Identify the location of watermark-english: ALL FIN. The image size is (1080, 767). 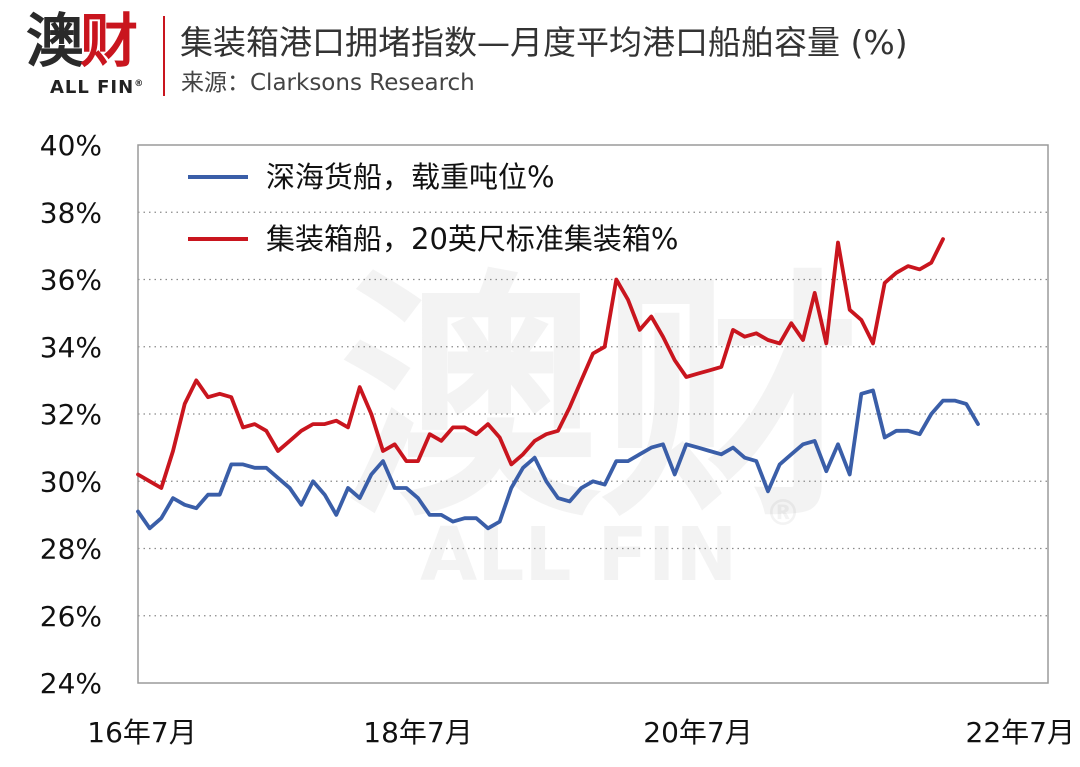
(578, 555).